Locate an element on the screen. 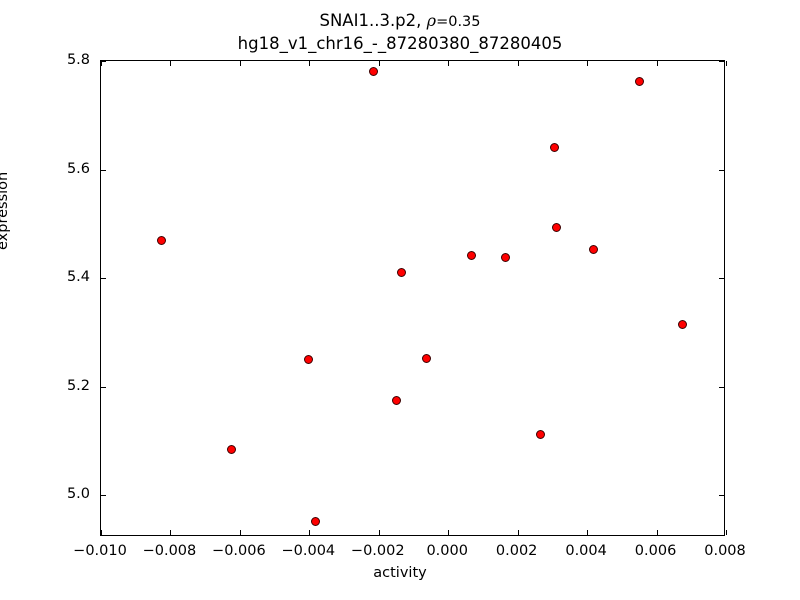 This screenshot has width=800, height=600. y-axis-label: expression is located at coordinates (5, 210).